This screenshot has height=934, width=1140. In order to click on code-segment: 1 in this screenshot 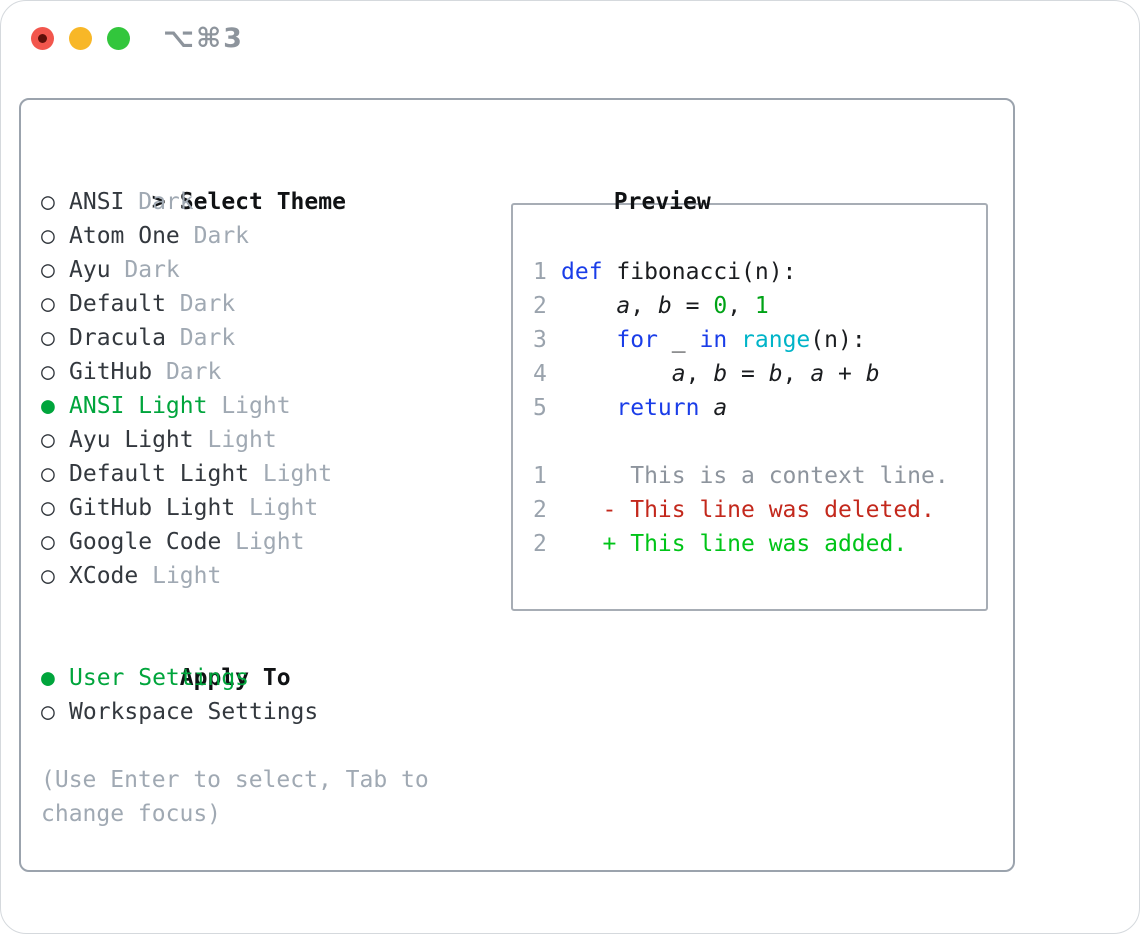, I will do `click(761, 306)`.